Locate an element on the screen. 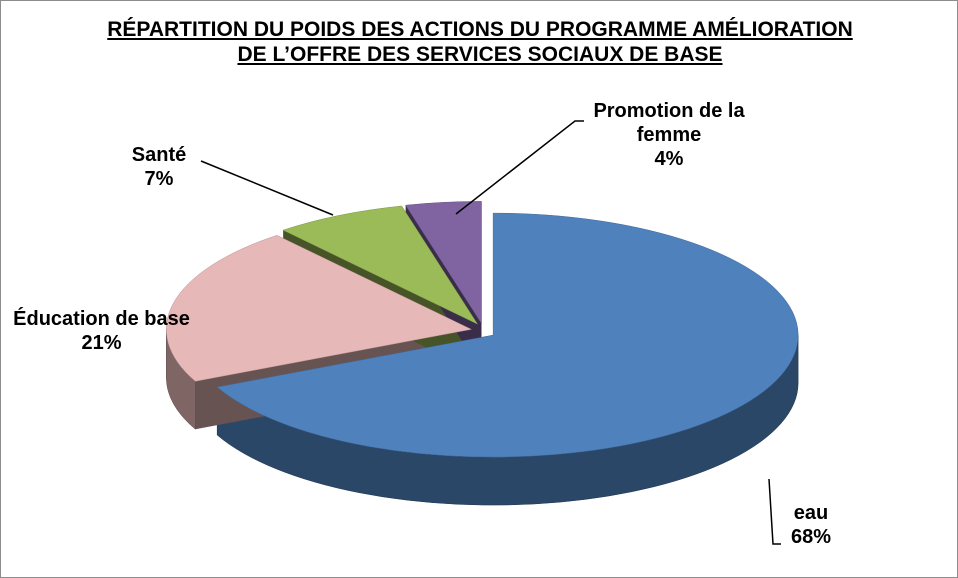  data-label: Promotion de la femme 4% is located at coordinates (669, 135).